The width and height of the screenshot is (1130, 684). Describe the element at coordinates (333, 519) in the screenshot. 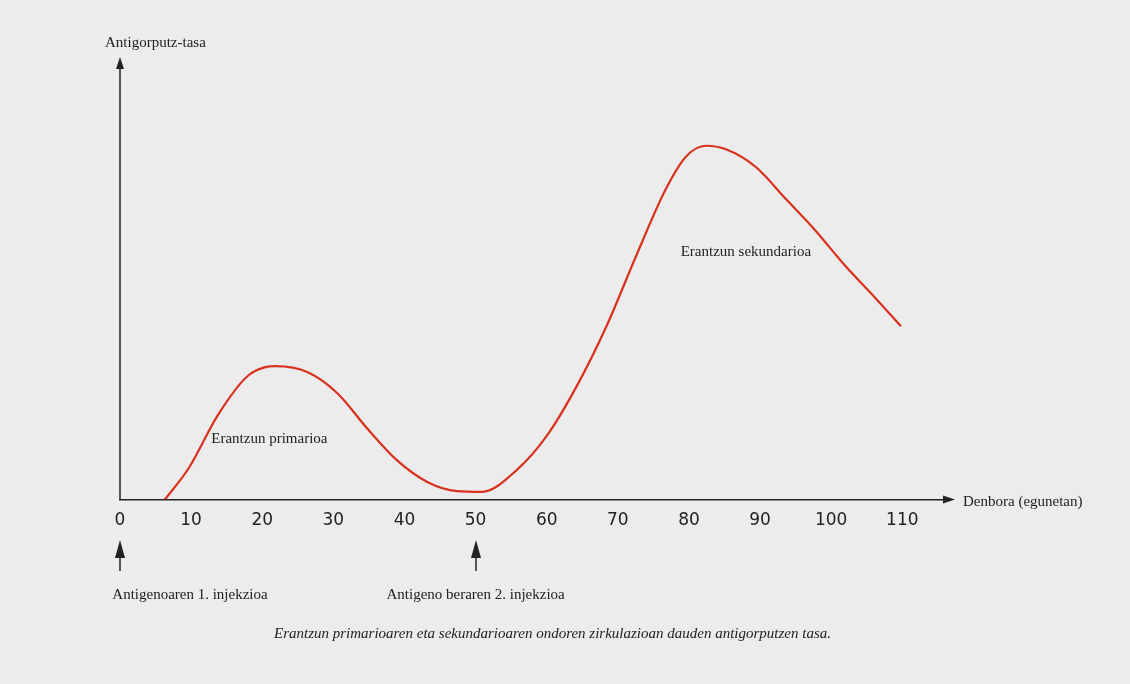

I see `x-tick-label: 30` at that location.